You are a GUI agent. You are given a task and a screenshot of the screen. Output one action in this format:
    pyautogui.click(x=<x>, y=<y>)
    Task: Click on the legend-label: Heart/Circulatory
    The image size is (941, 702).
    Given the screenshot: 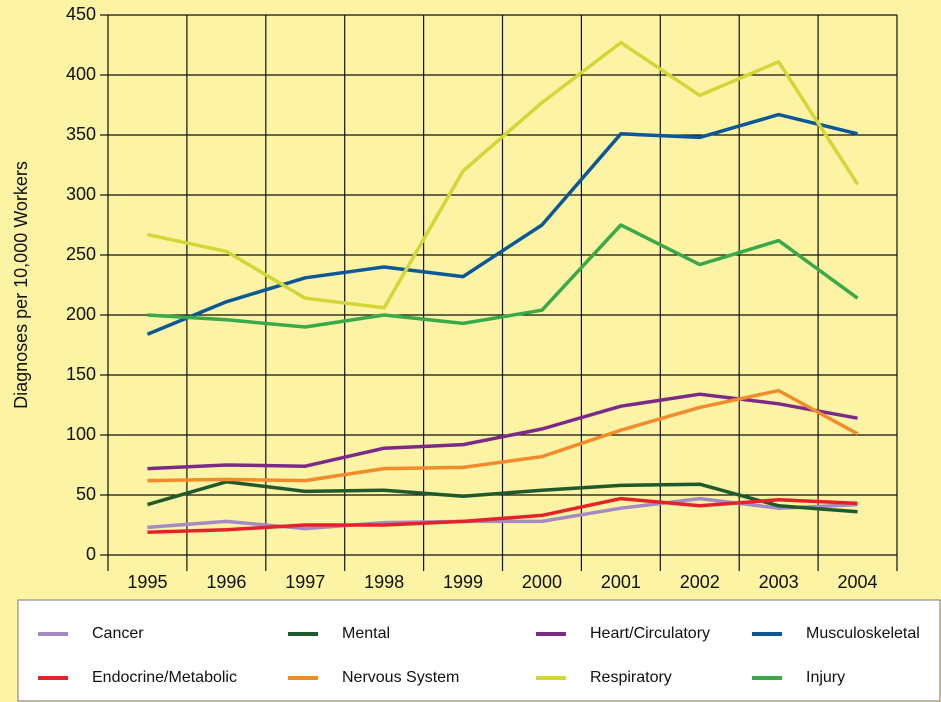 What is the action you would take?
    pyautogui.click(x=650, y=633)
    